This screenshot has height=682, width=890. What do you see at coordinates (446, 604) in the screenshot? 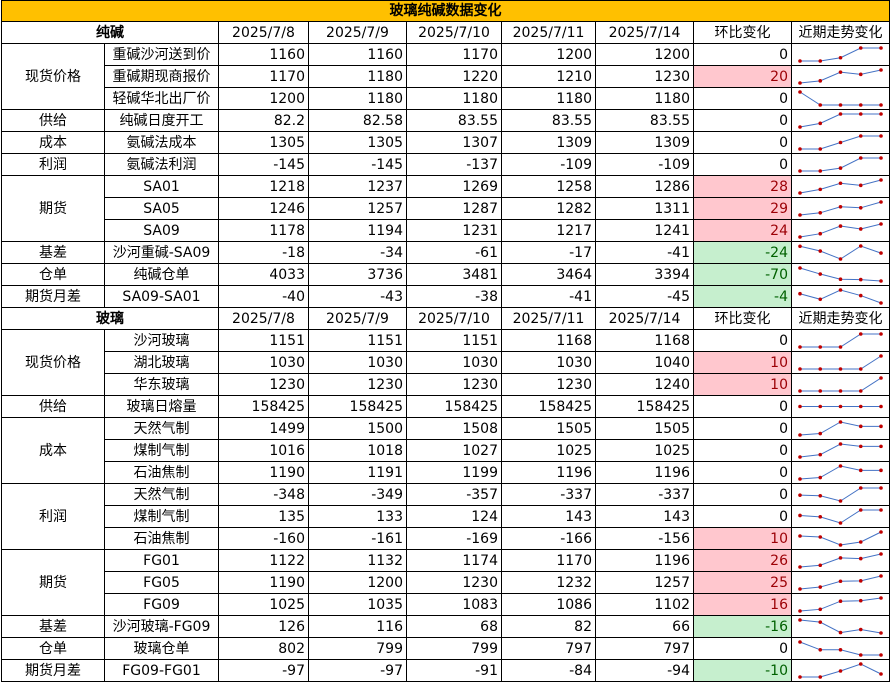
I see `table-row: FG09 1025 1035 1083 1086 1102 16` at bounding box center [446, 604].